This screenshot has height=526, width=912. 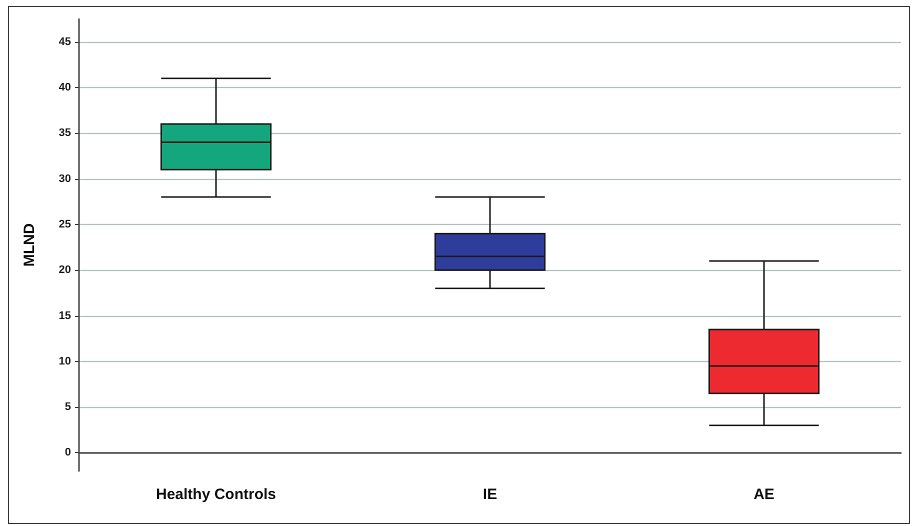 I want to click on y-axis-title: MLND, so click(x=29, y=245).